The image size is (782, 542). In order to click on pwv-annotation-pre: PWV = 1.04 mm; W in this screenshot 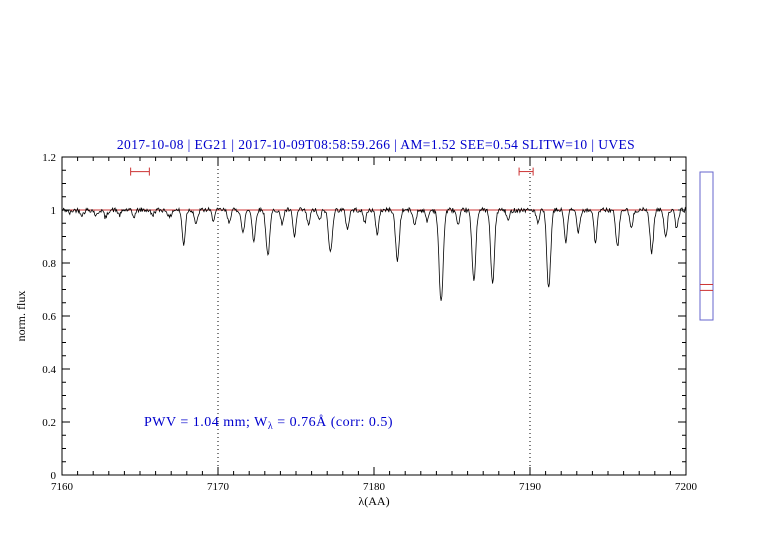, I will do `click(206, 422)`.